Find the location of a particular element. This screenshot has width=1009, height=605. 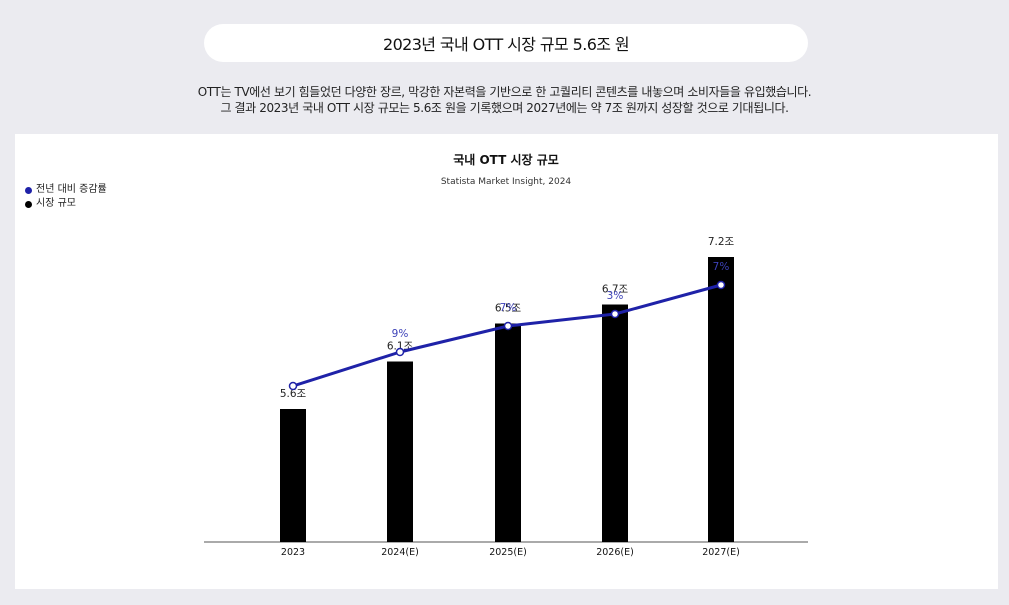

x-tick-label-1: 2024(E) is located at coordinates (400, 552).